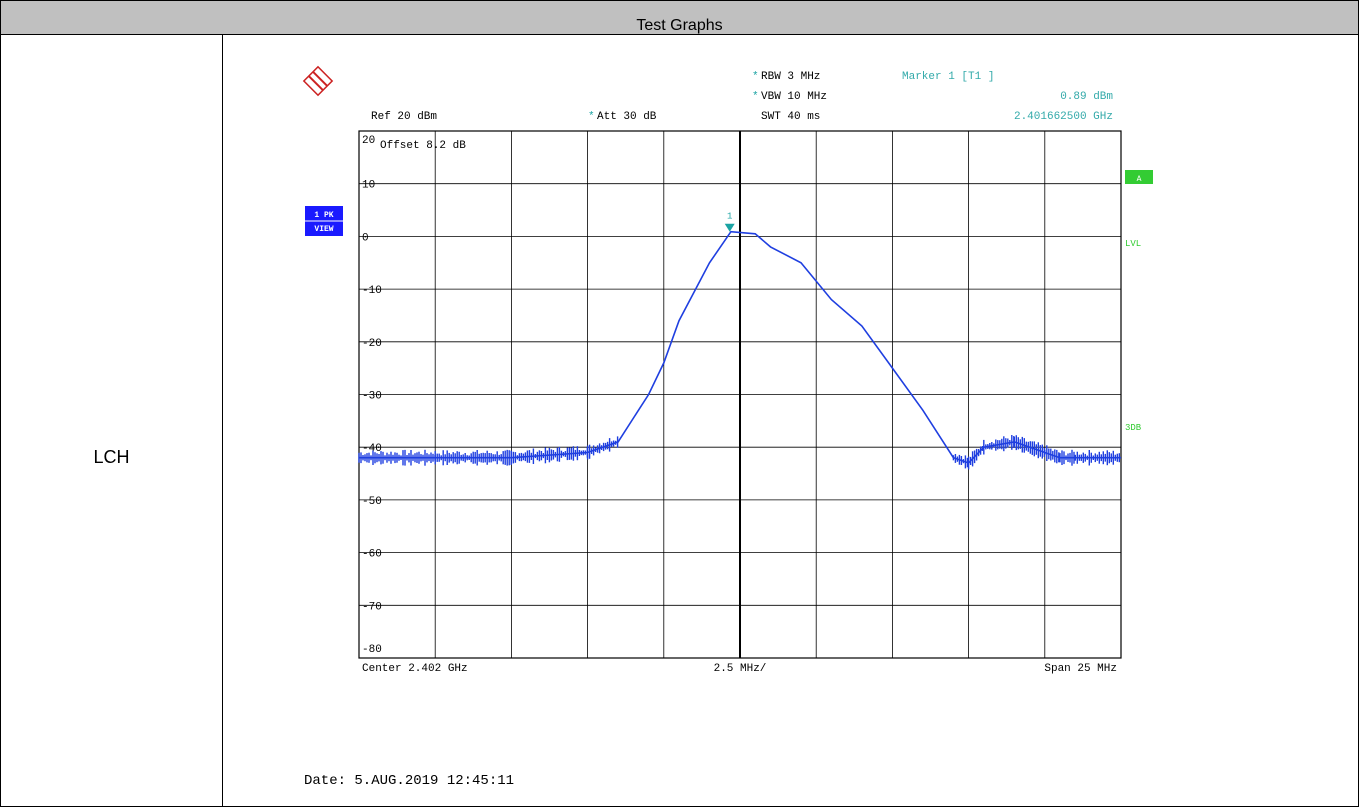  I want to click on db3-label: 3DB, so click(1133, 428).